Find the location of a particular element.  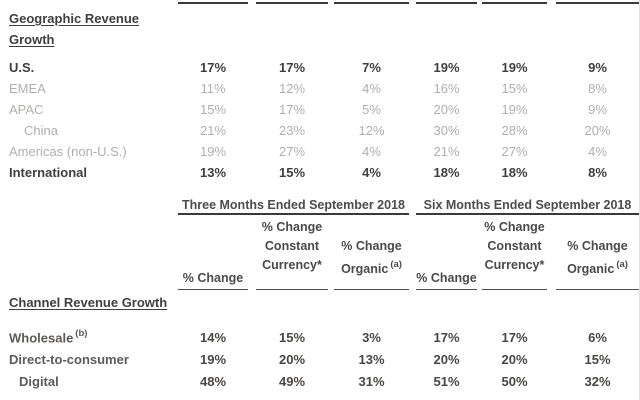

table-row: U.S. 17% 17% 7% 19% 19% 9% is located at coordinates (319, 67).